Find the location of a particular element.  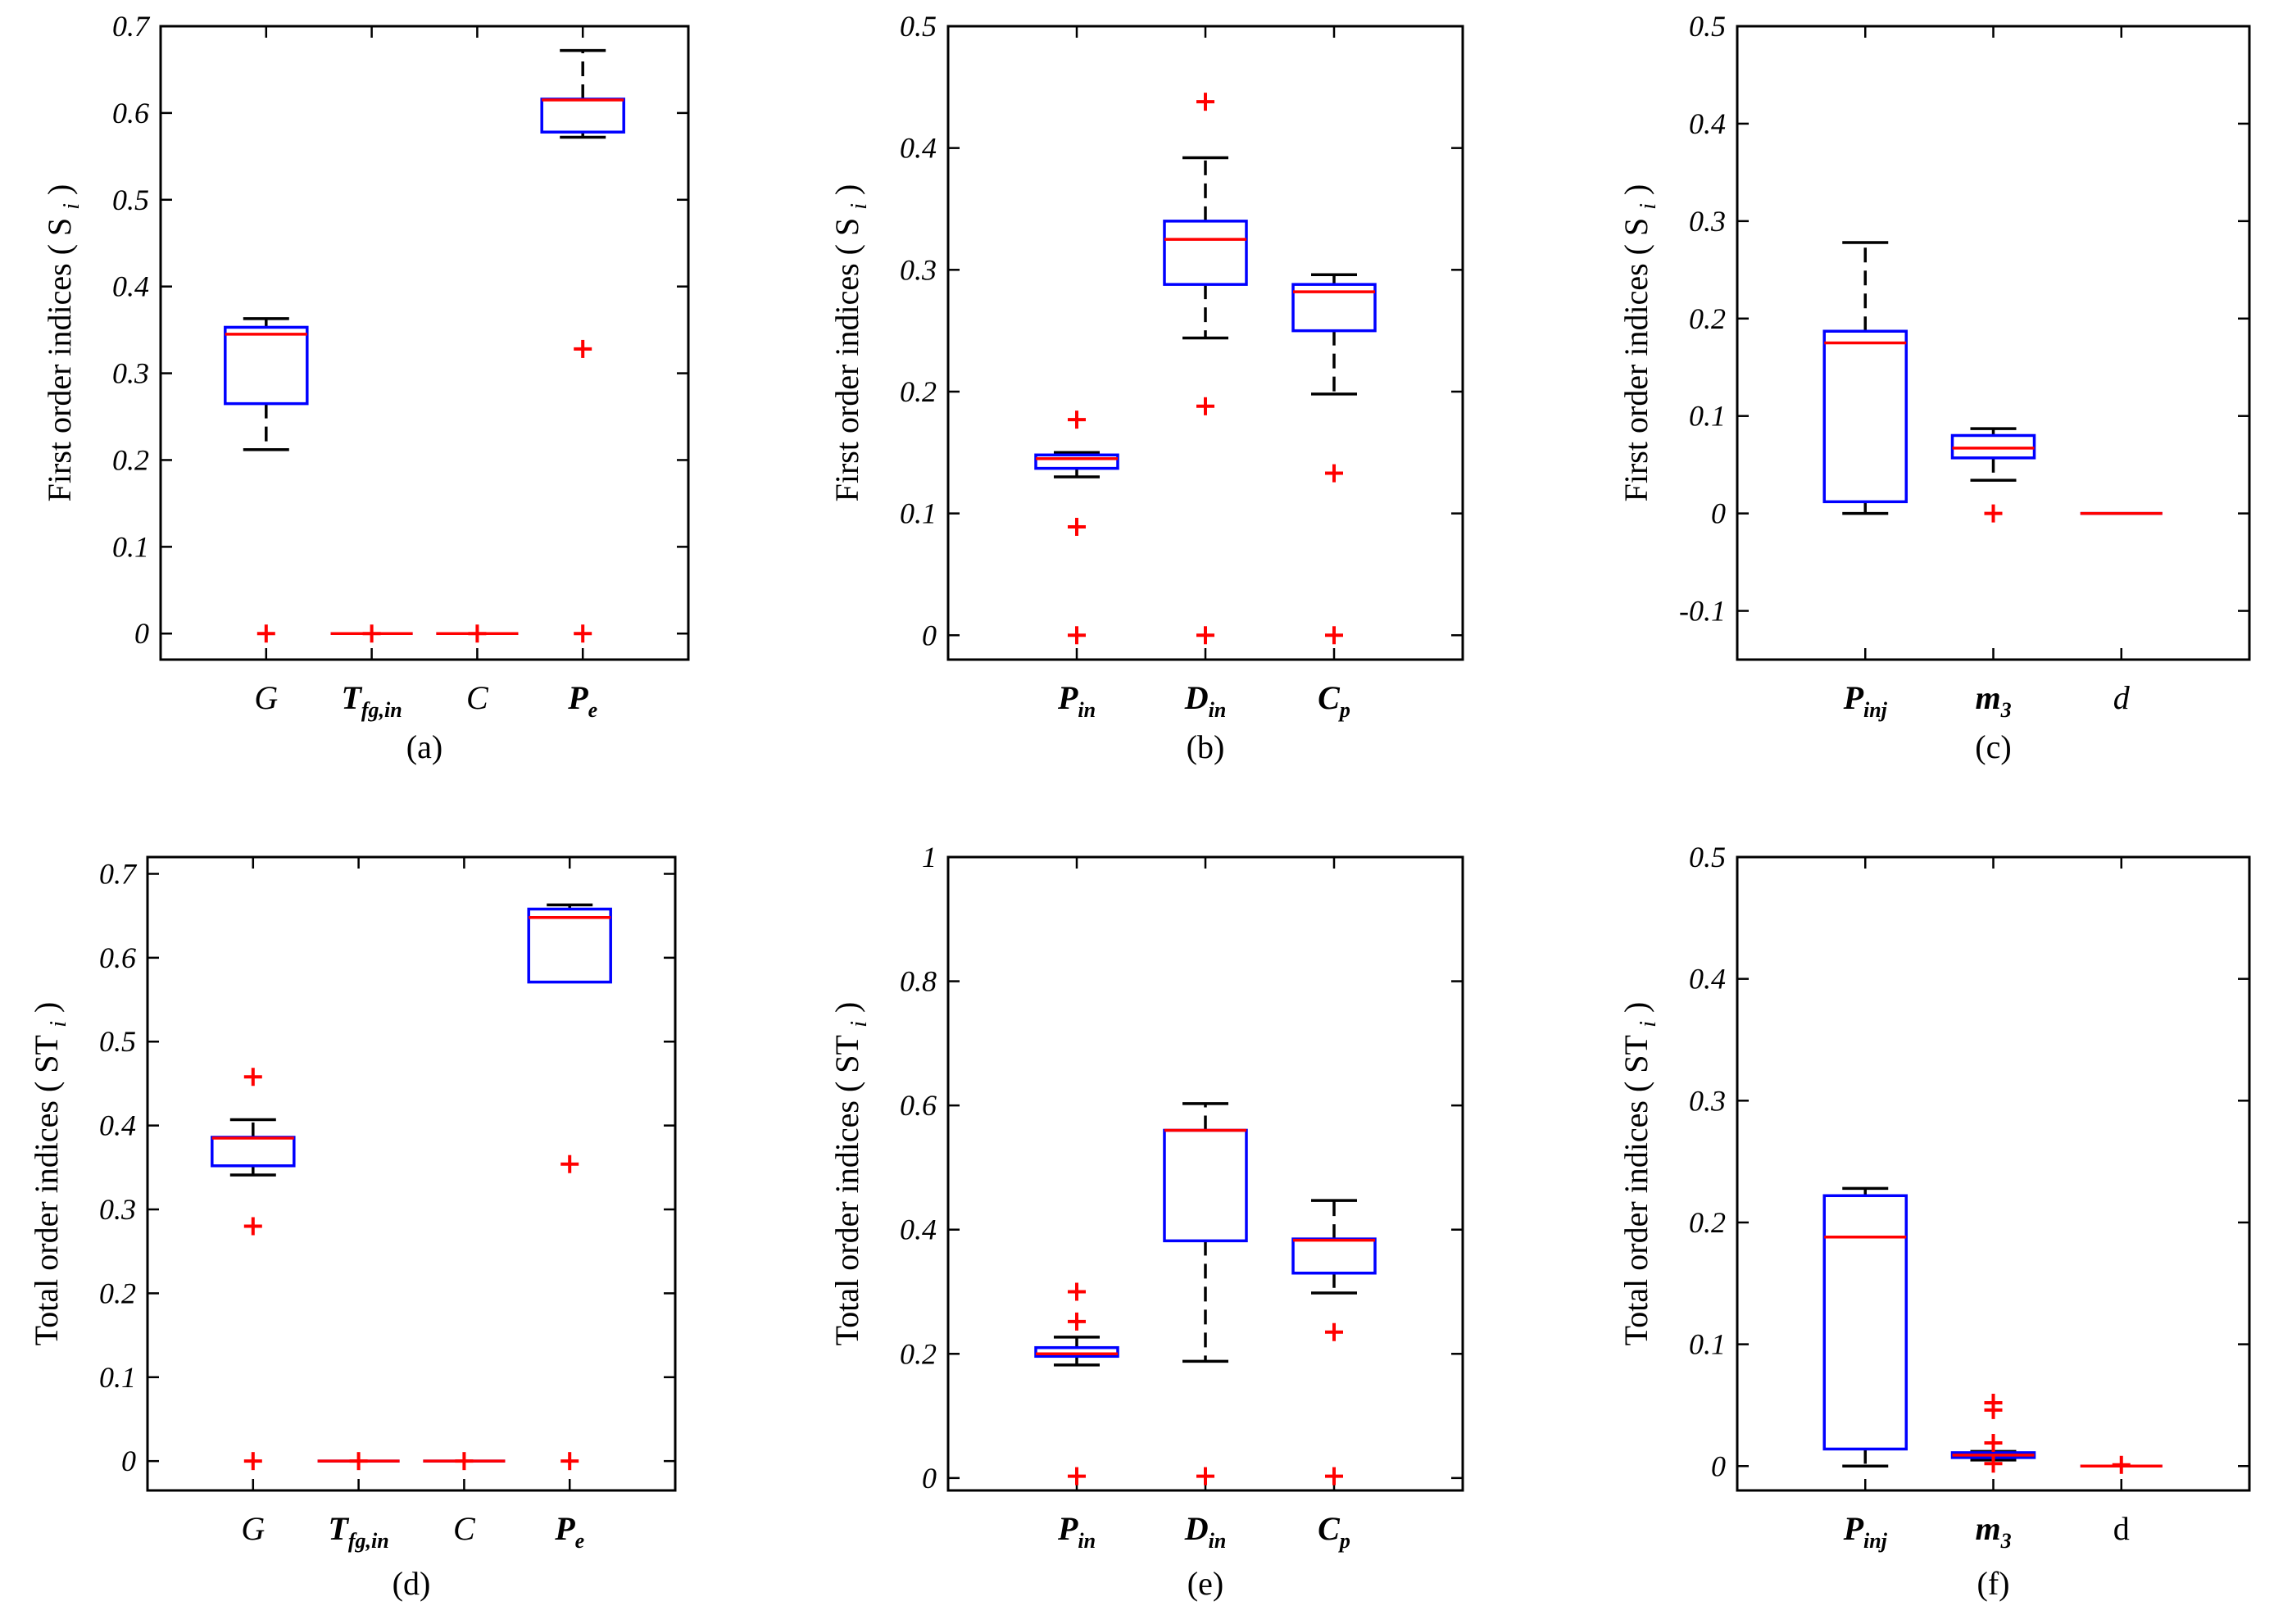

y-tick-label: 0.8 is located at coordinates (918, 982).